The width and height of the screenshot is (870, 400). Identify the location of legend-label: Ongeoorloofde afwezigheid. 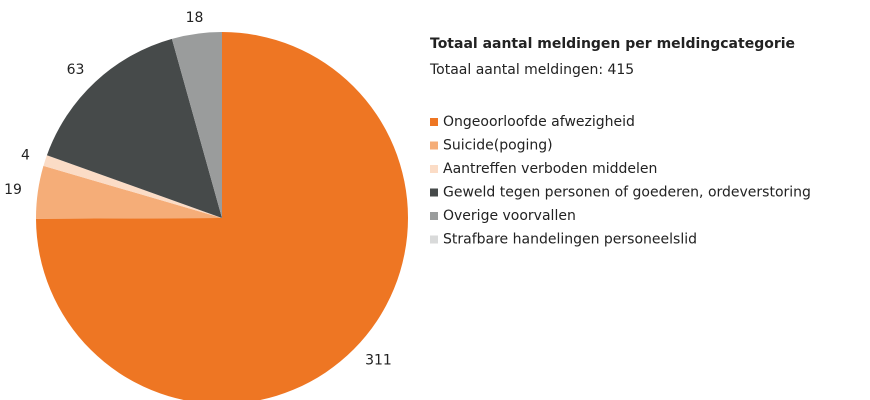
(539, 122).